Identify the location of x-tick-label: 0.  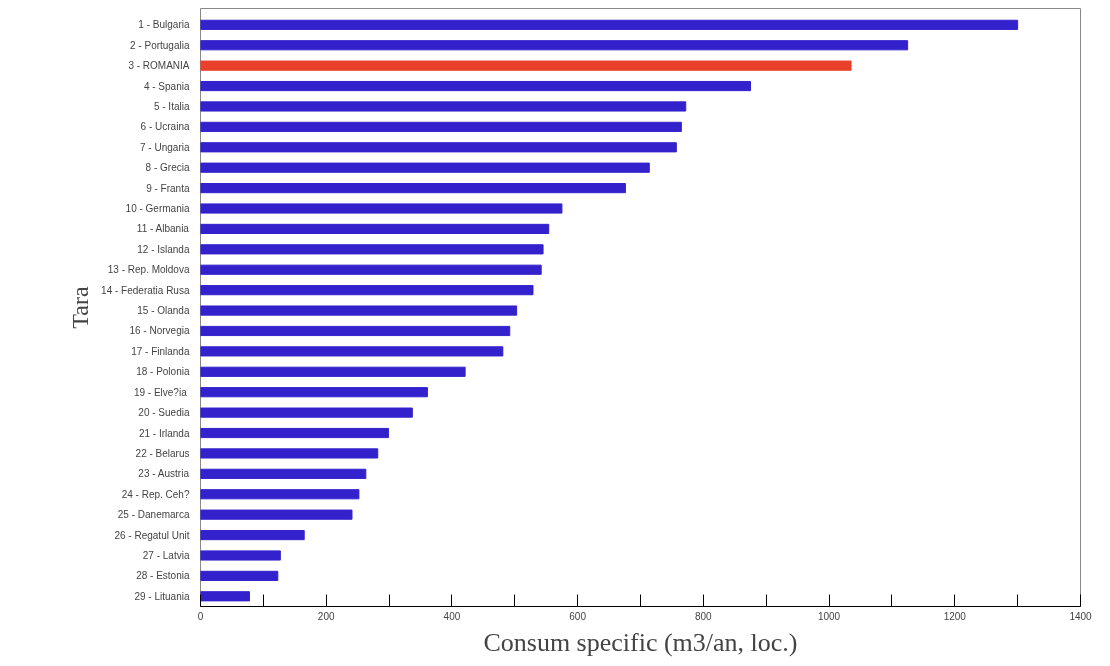
(200, 616).